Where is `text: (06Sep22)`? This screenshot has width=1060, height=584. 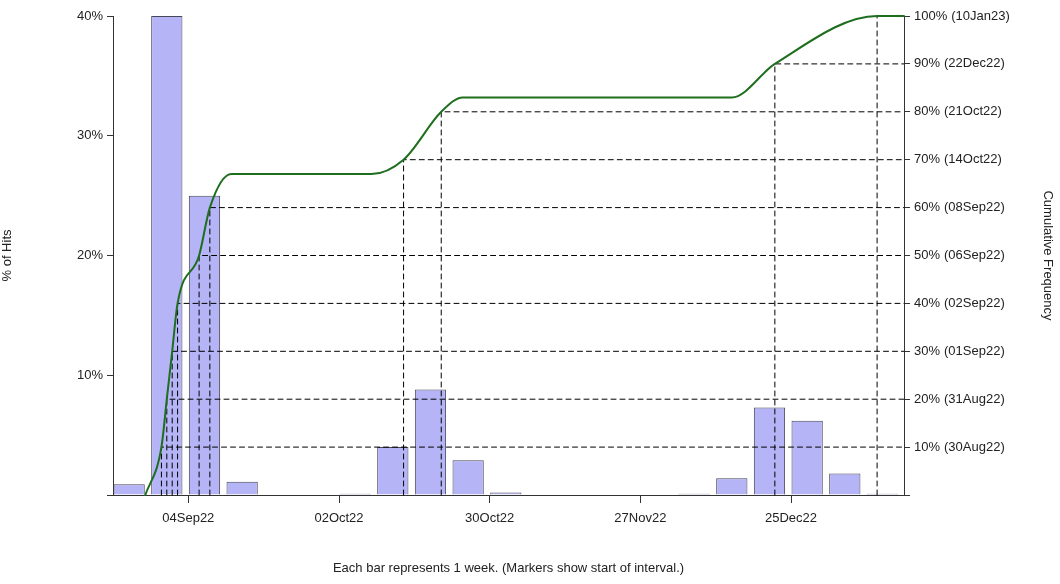 text: (06Sep22) is located at coordinates (974, 255).